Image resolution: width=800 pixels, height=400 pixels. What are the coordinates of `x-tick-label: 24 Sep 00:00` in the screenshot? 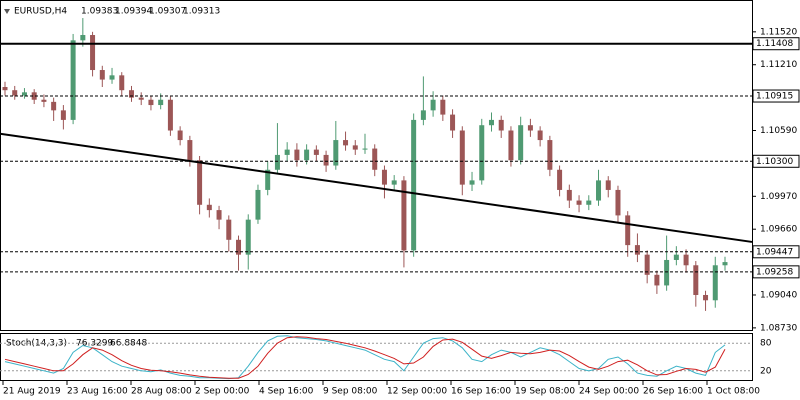 It's located at (609, 392).